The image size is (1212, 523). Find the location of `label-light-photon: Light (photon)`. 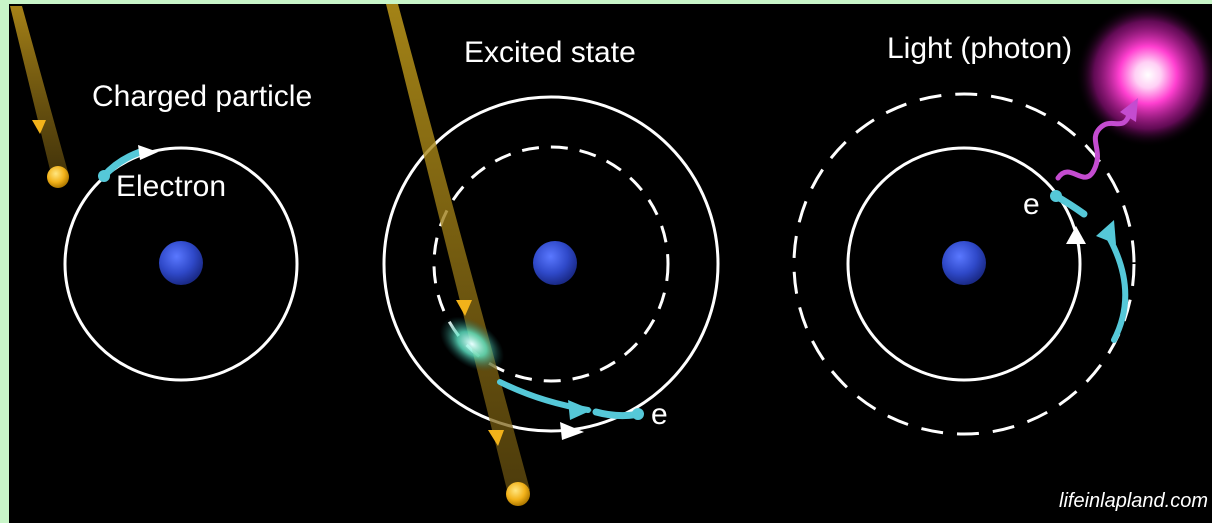

label-light-photon: Light (photon) is located at coordinates (979, 49).